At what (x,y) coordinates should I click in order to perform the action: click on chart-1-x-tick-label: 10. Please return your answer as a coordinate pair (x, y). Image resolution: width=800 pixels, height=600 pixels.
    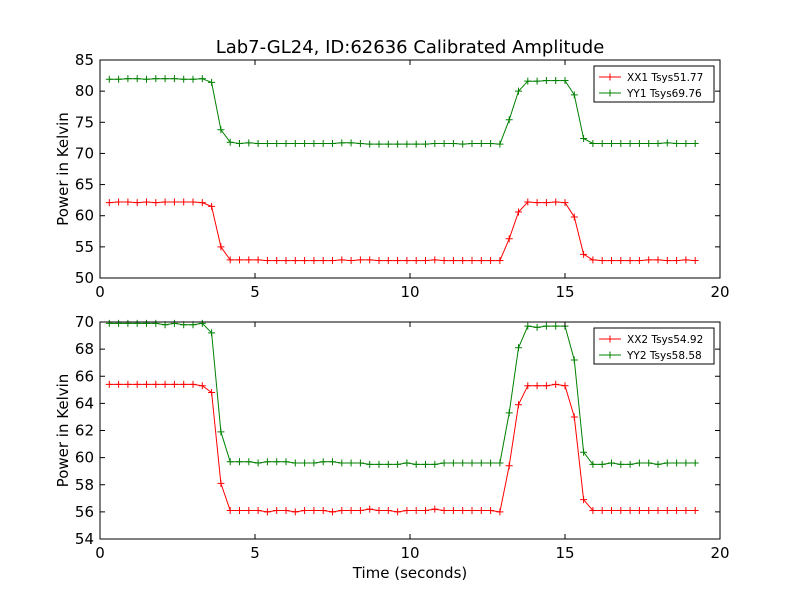
    Looking at the image, I should click on (409, 292).